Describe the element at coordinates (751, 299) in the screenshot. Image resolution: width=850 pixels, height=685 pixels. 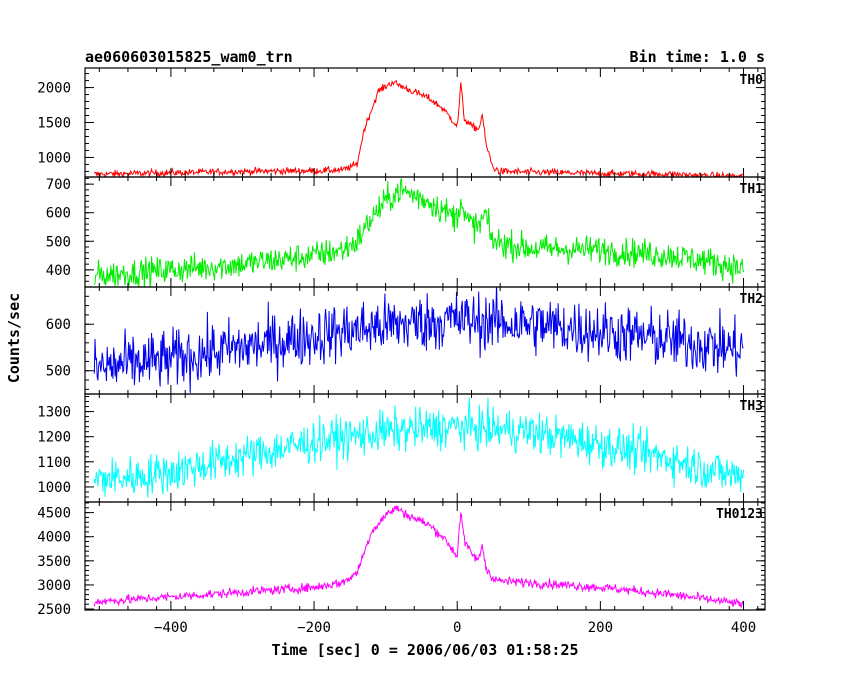
I see `panel-label-th2: TH2` at that location.